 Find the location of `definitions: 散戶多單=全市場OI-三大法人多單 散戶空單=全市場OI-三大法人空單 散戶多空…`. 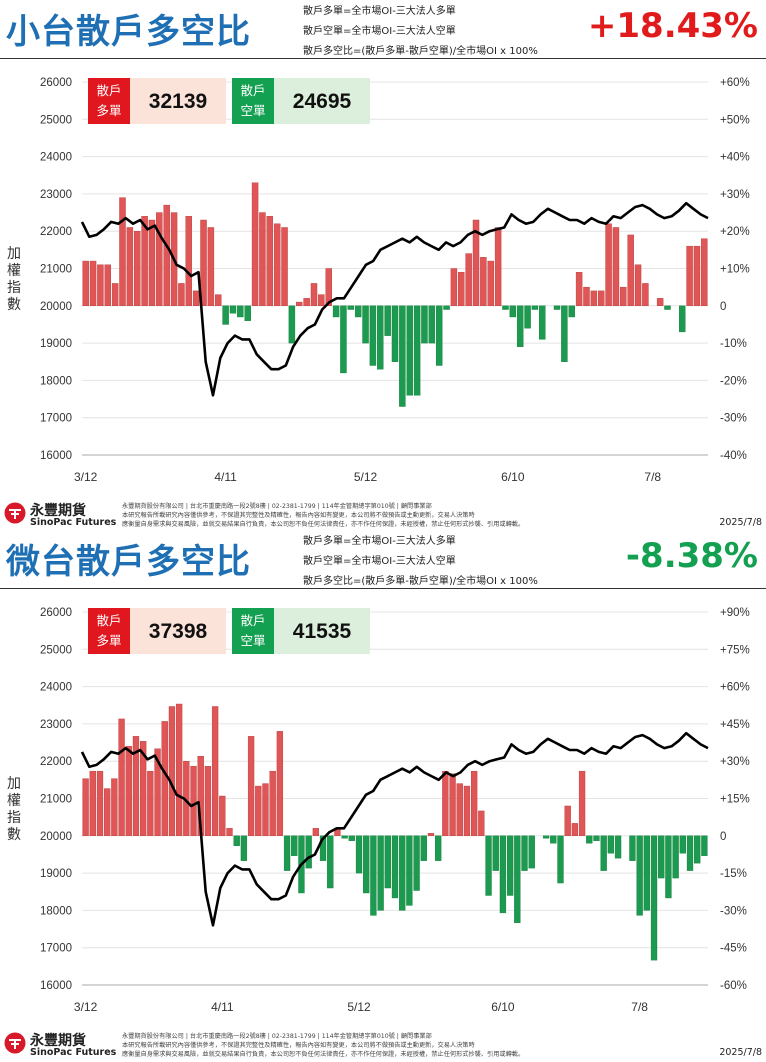

definitions: 散戶多單=全市場OI-三大法人多單 散戶空單=全市場OI-三大法人空單 散戶多空… is located at coordinates (420, 562).